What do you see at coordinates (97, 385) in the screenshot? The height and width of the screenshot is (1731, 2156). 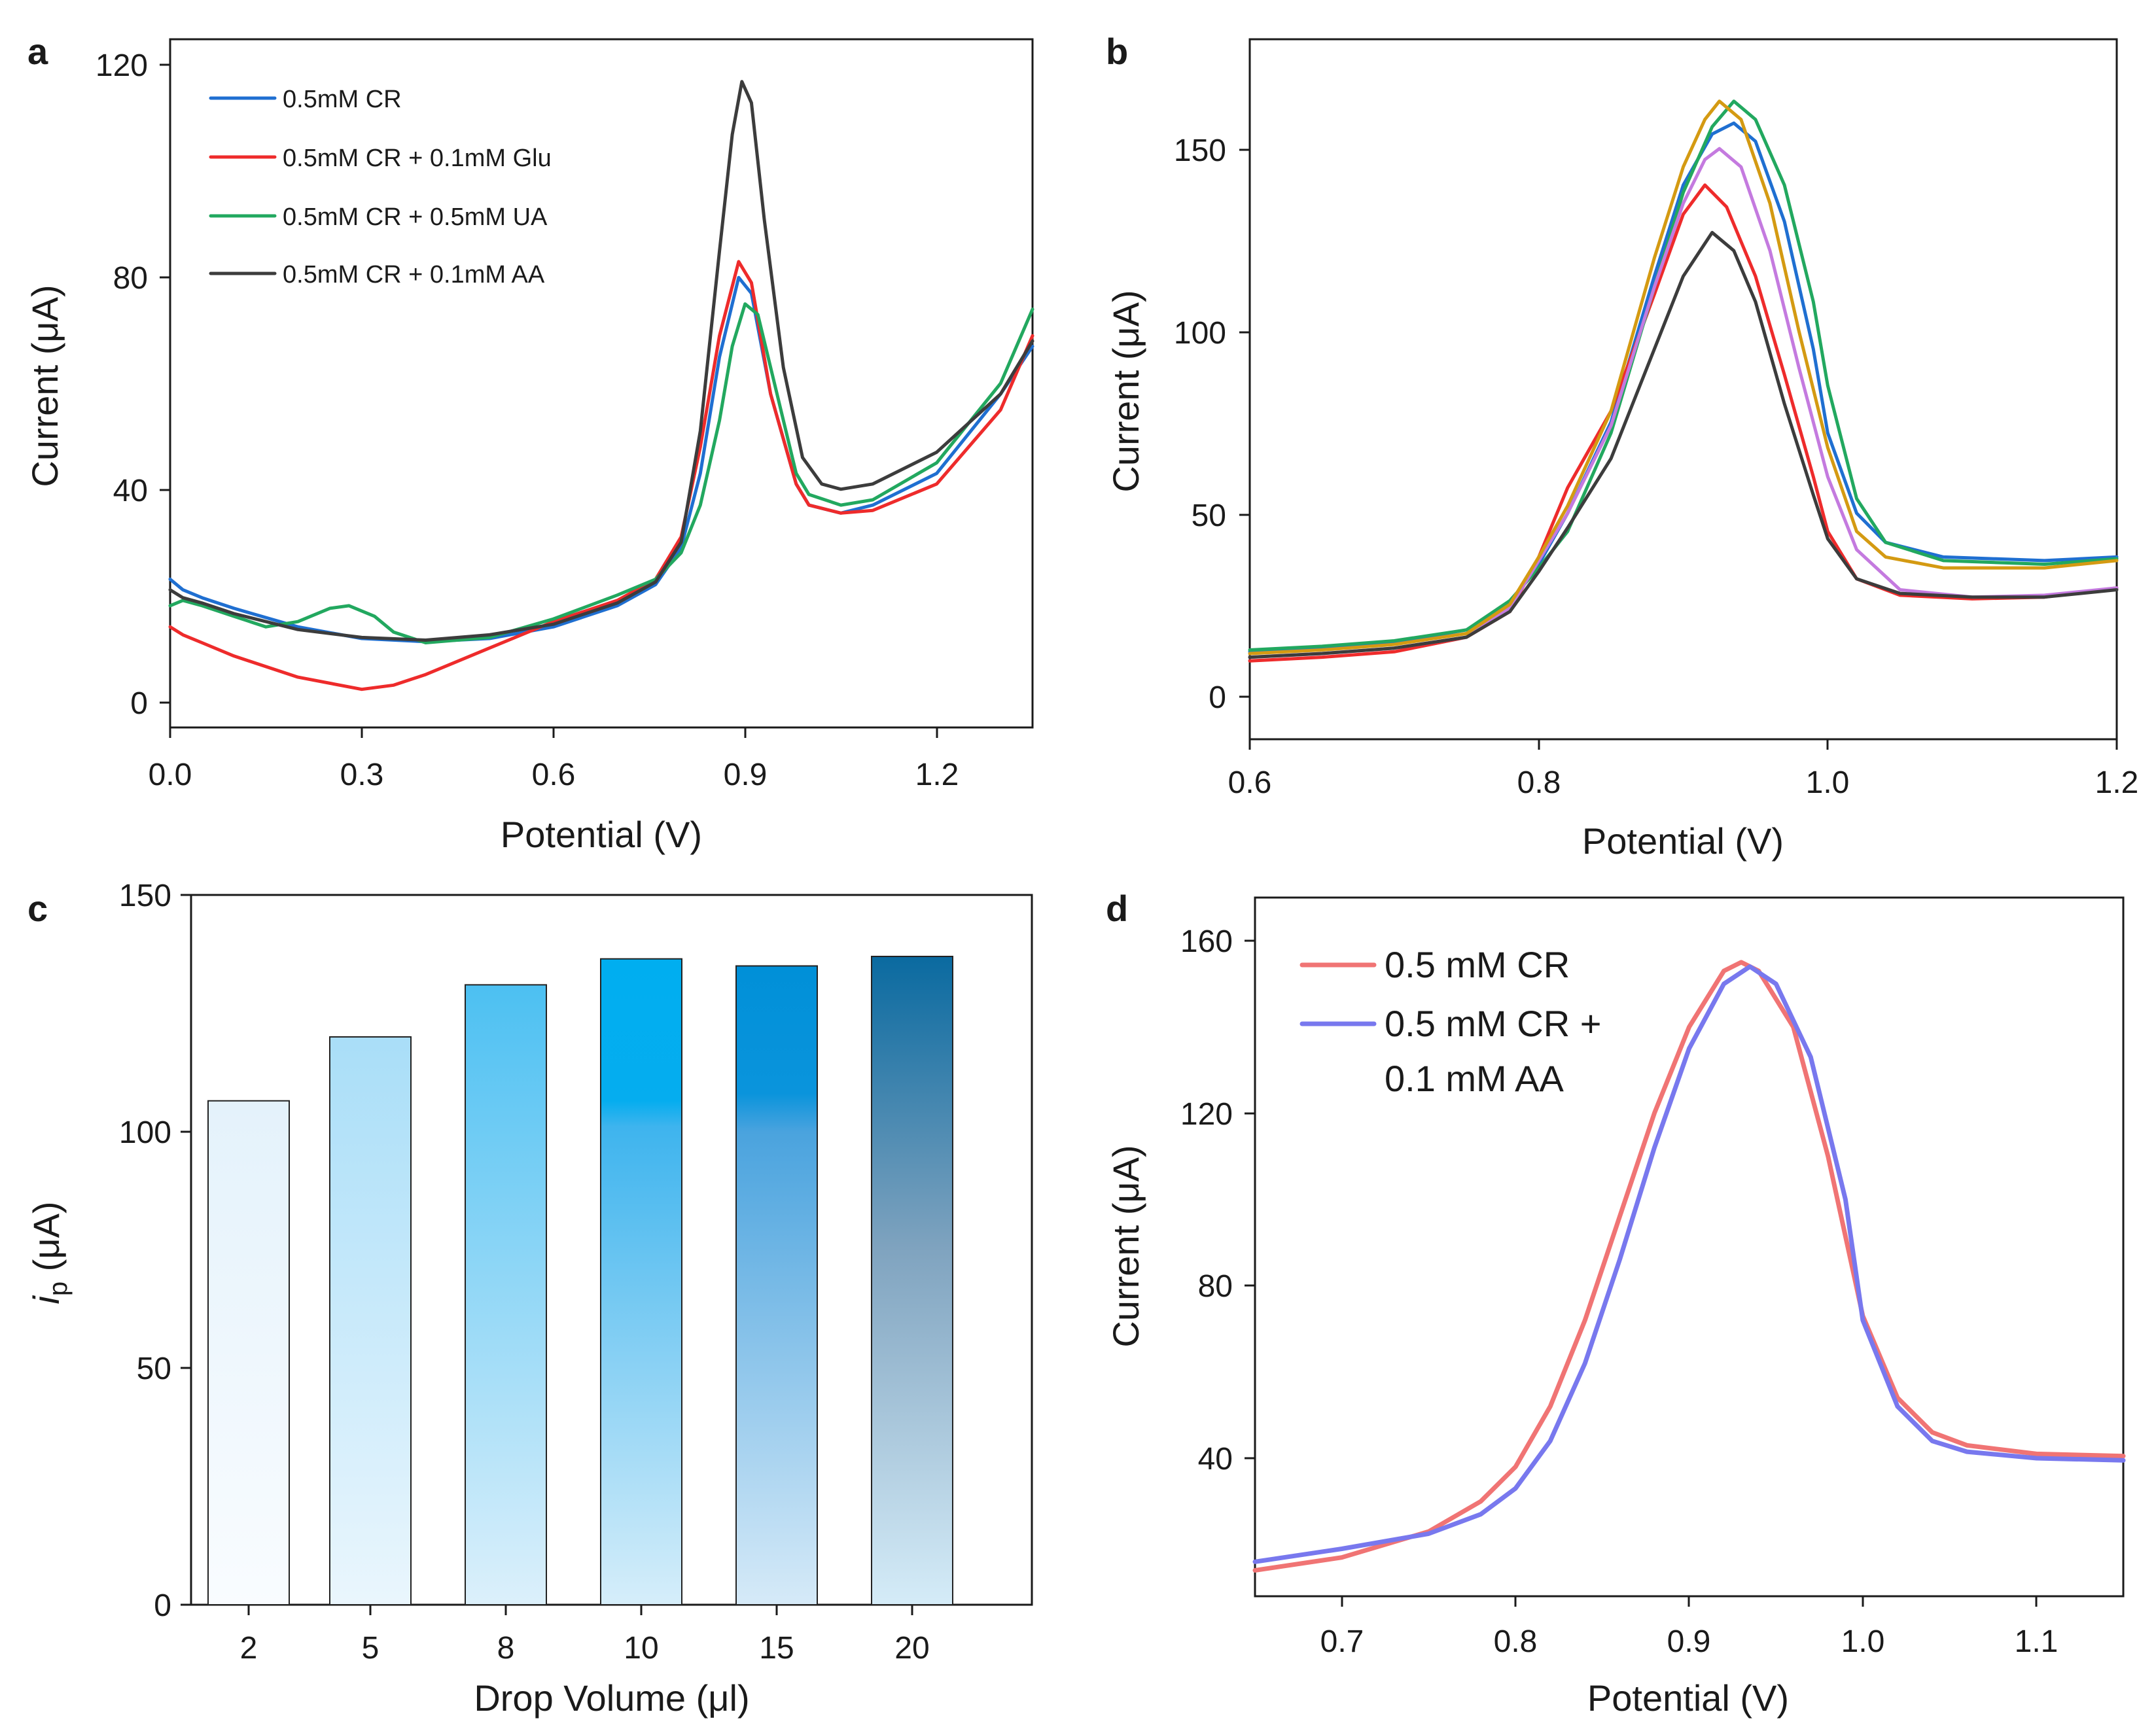 I see `y-axis: 0 40 80 120 Current (μA)` at bounding box center [97, 385].